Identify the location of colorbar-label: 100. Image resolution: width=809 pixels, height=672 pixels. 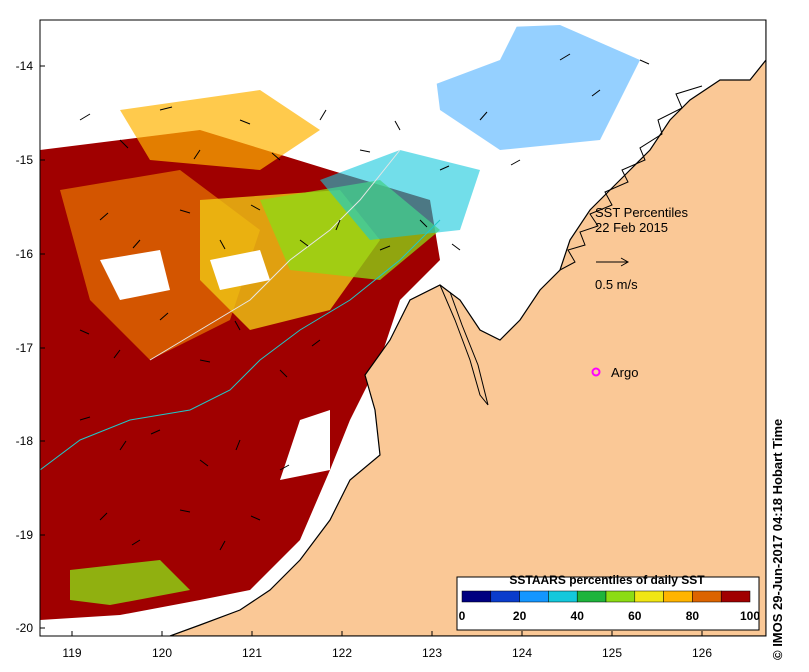
(750, 616).